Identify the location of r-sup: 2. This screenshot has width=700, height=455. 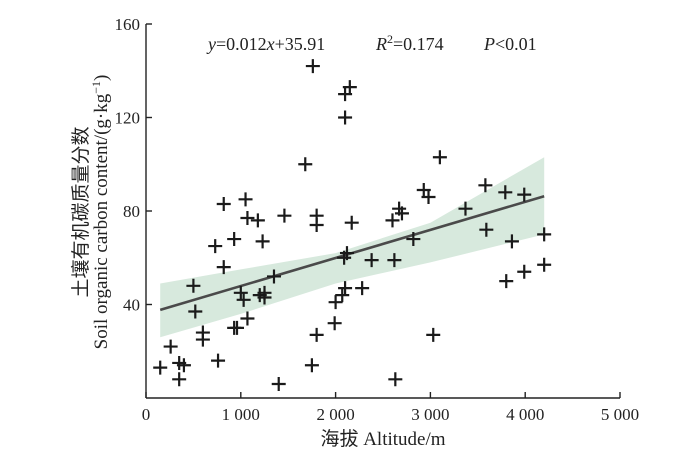
(390, 39).